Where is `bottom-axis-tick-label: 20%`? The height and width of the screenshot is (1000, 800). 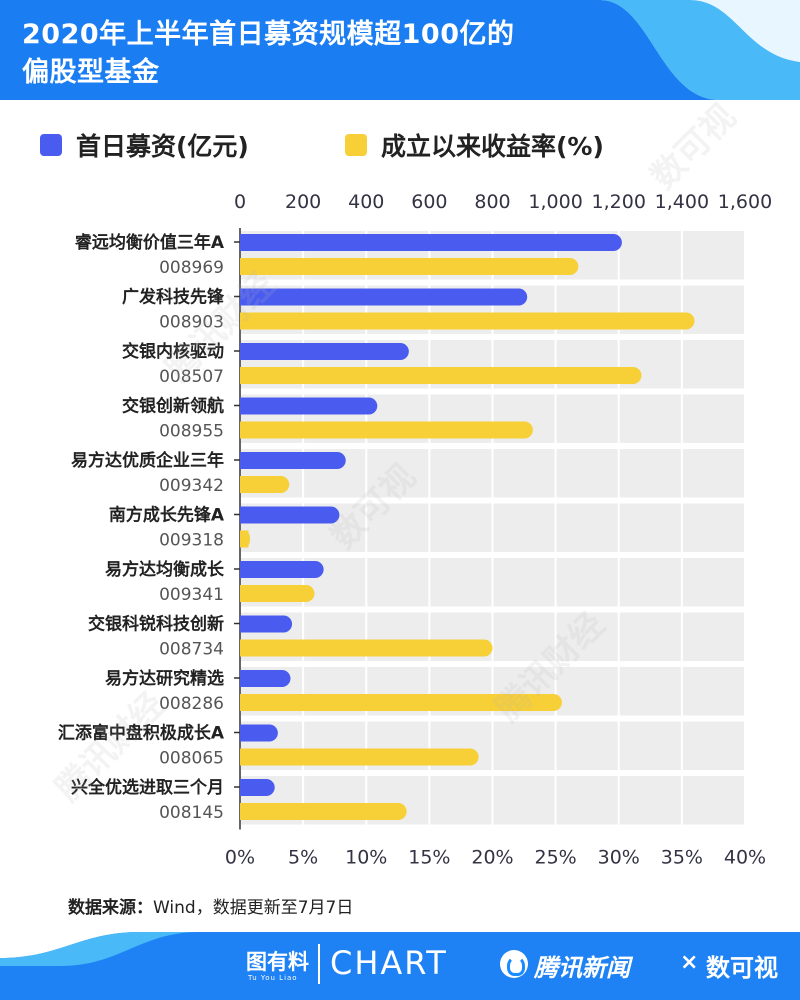 bottom-axis-tick-label: 20% is located at coordinates (492, 858).